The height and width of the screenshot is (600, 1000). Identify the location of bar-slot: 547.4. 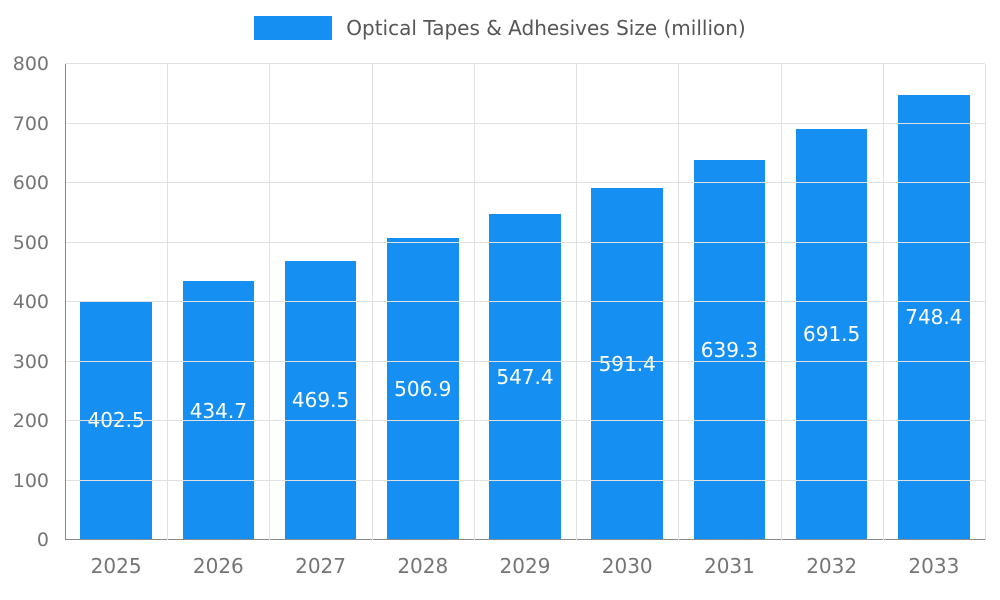
(525, 302).